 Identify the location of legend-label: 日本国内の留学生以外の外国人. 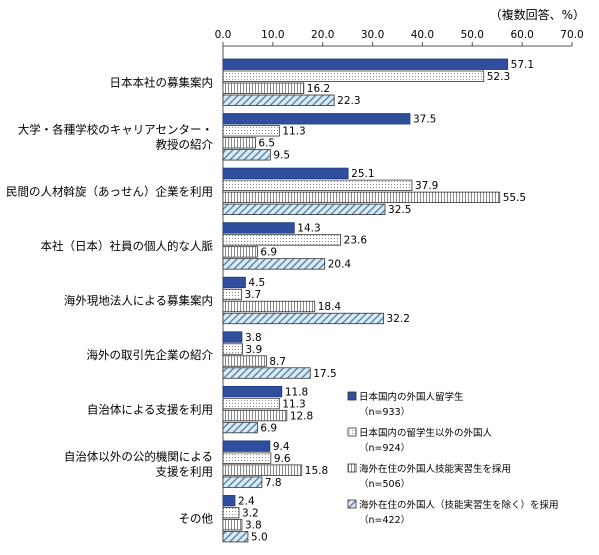
(426, 433).